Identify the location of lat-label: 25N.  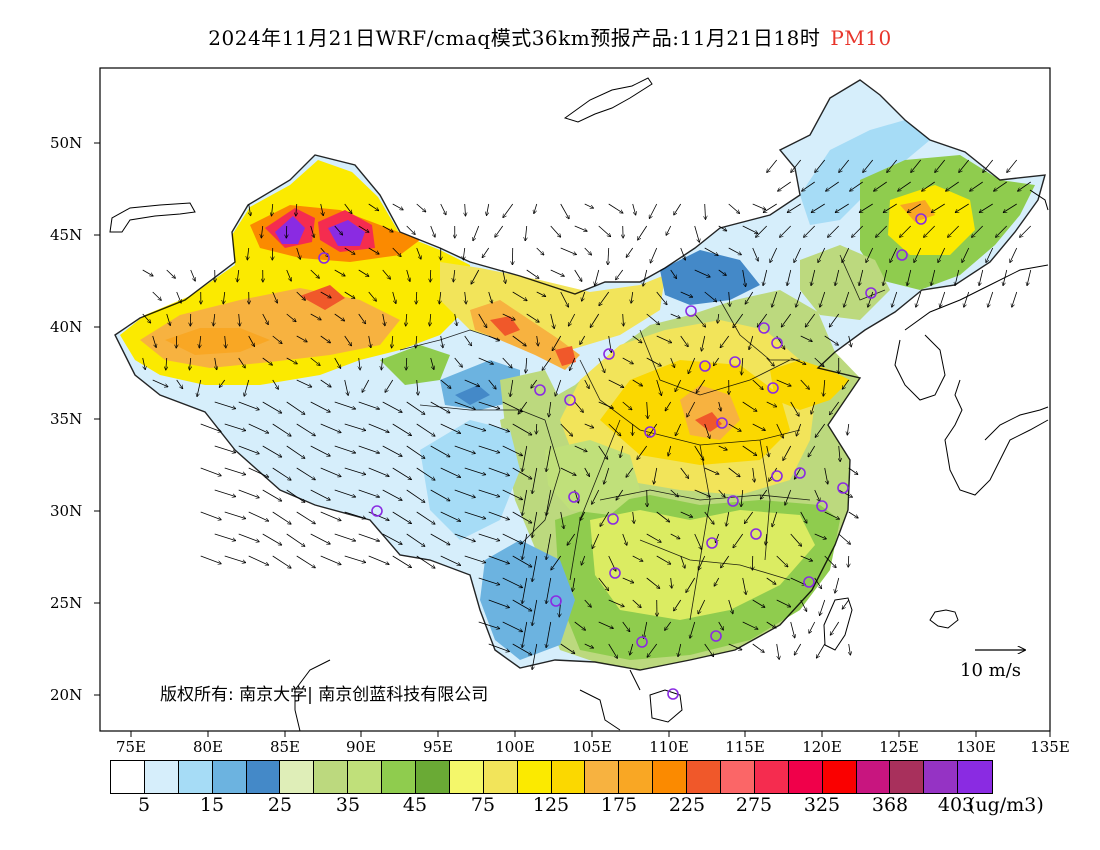
(66, 603).